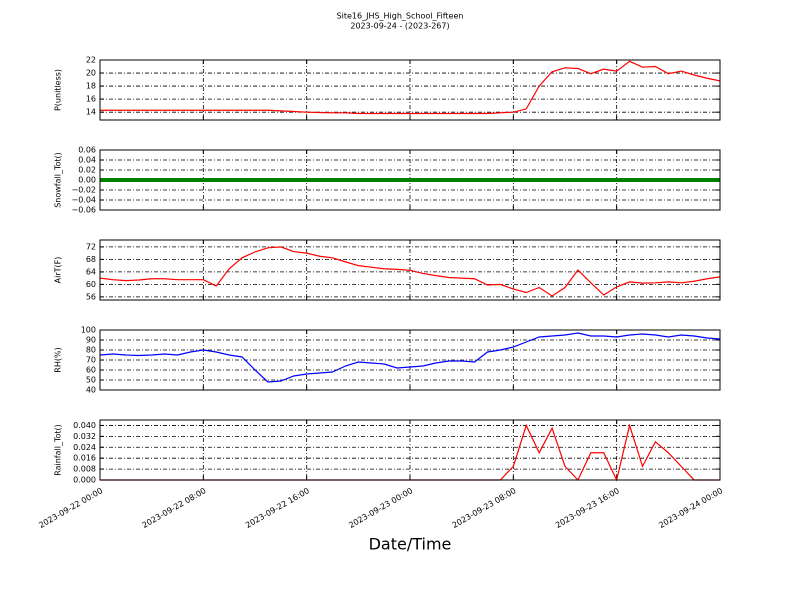 This screenshot has height=600, width=800. Describe the element at coordinates (91, 380) in the screenshot. I see `y-tick-label: 50` at that location.